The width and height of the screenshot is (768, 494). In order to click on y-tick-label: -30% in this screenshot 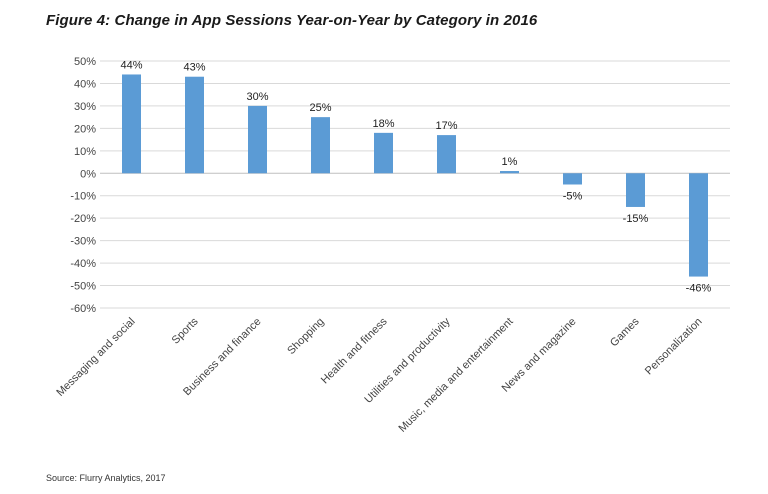, I will do `click(83, 242)`.